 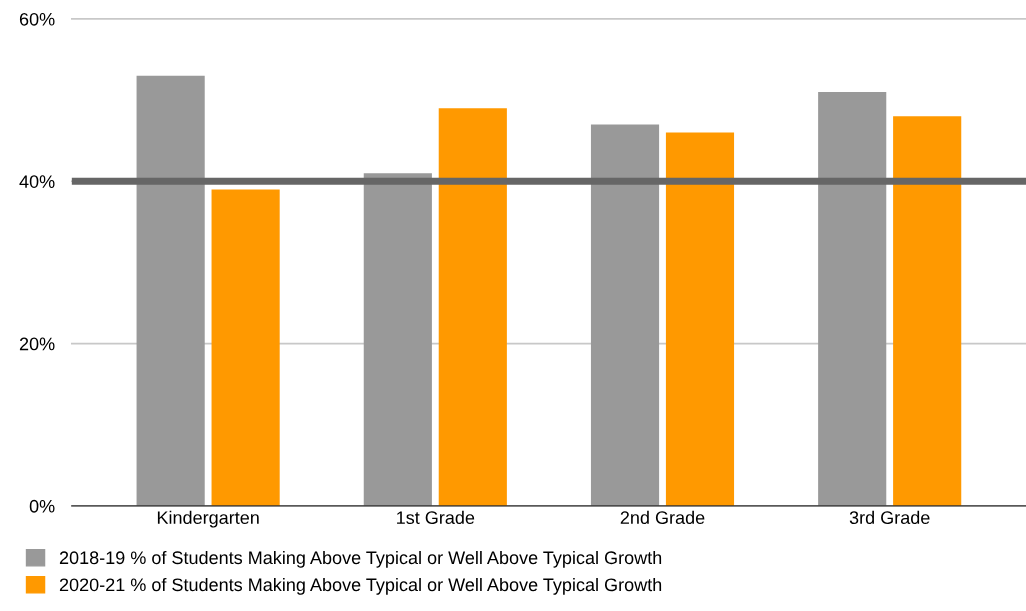 I want to click on y-tick-label: 40%, so click(x=37, y=181).